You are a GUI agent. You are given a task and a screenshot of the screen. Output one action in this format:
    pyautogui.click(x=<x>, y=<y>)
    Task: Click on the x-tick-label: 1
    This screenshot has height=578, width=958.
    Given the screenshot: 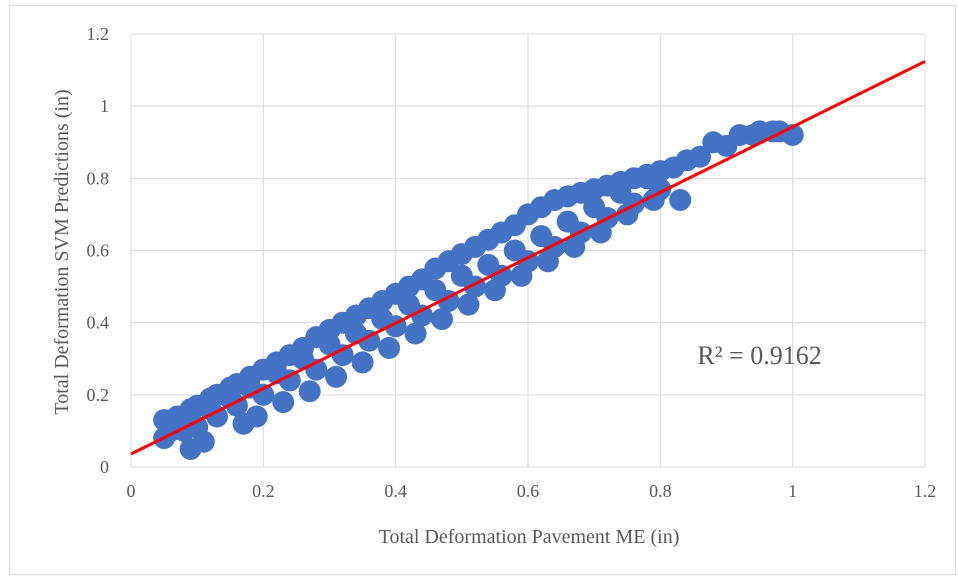 What is the action you would take?
    pyautogui.click(x=792, y=491)
    